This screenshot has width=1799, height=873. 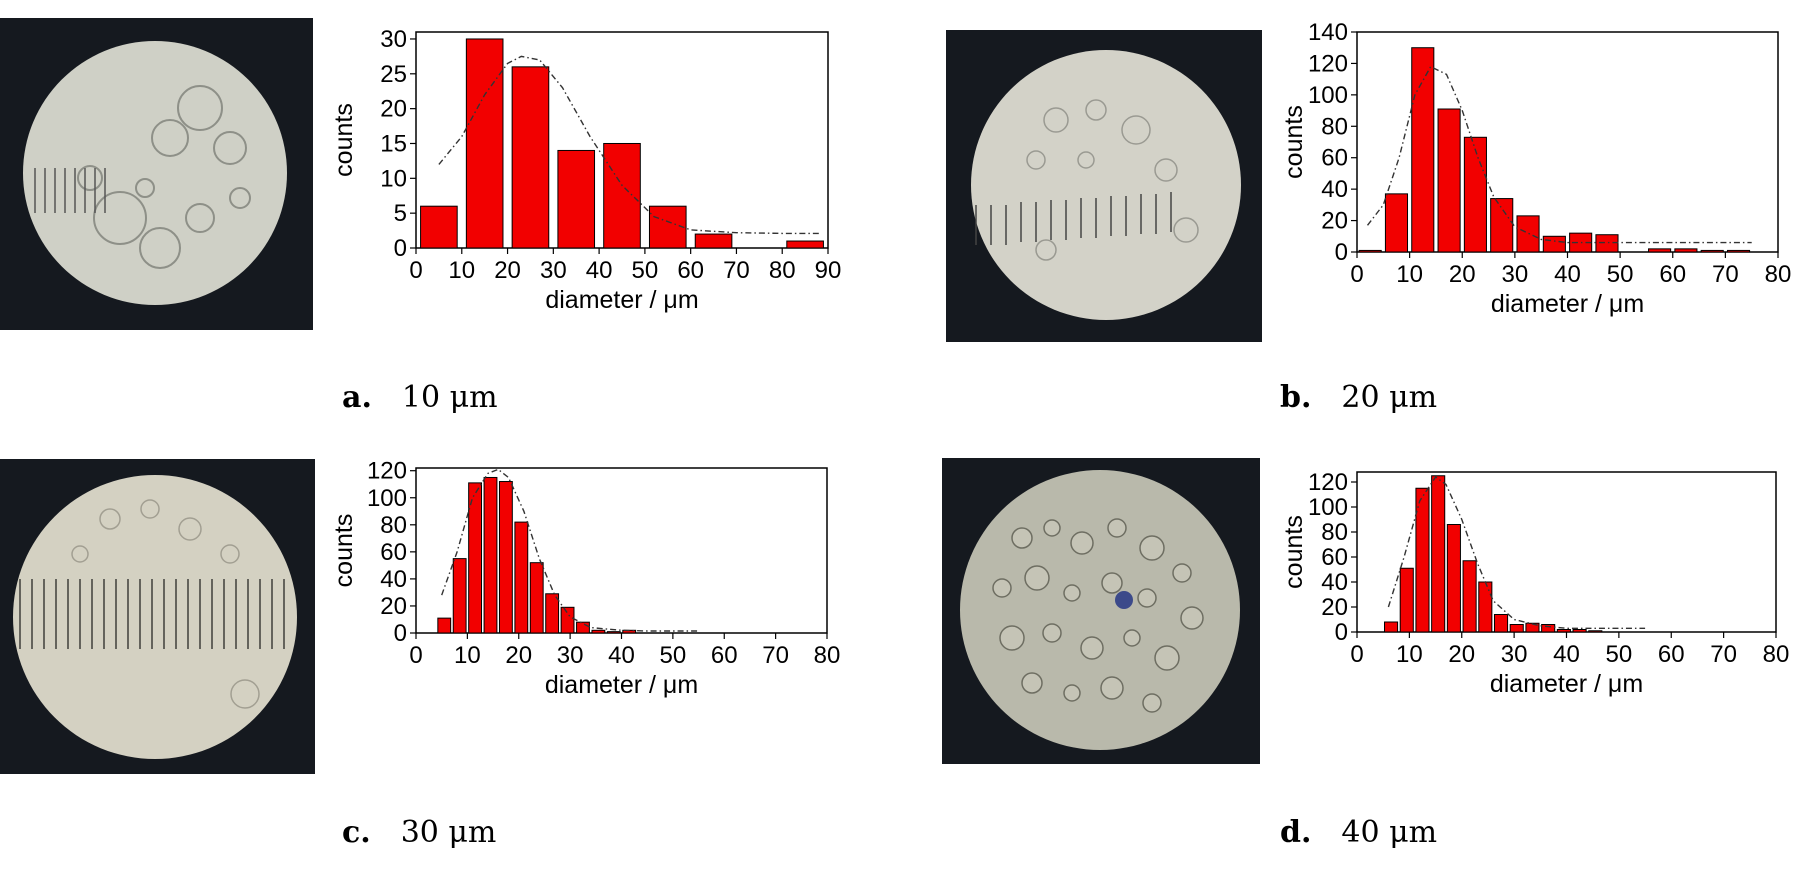 What do you see at coordinates (828, 270) in the screenshot?
I see `x-tick-label: 90` at bounding box center [828, 270].